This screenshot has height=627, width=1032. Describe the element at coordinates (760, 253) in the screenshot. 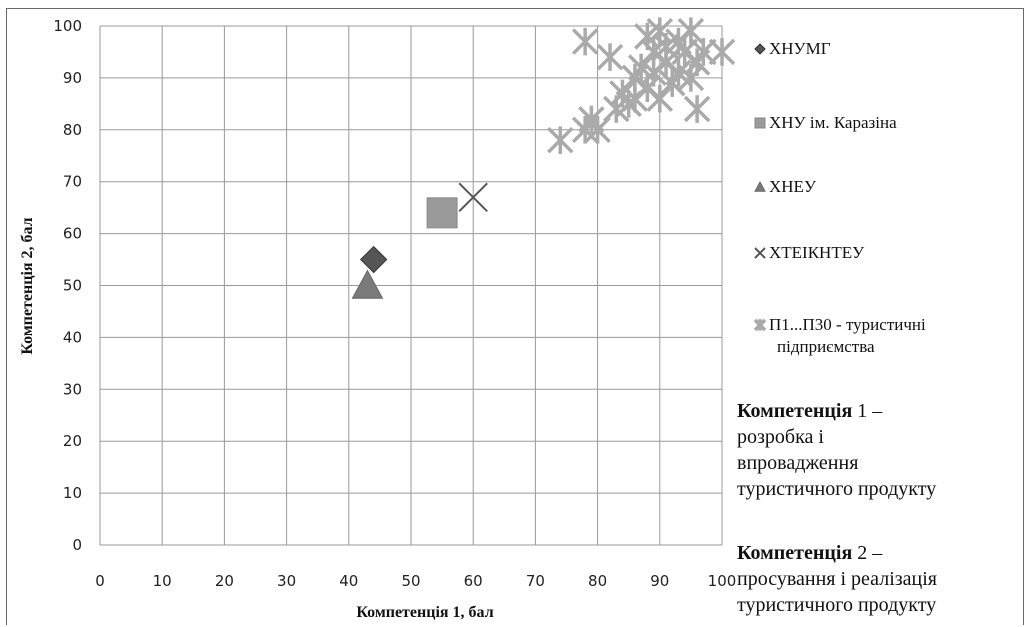

I see `legend-marker-x` at that location.